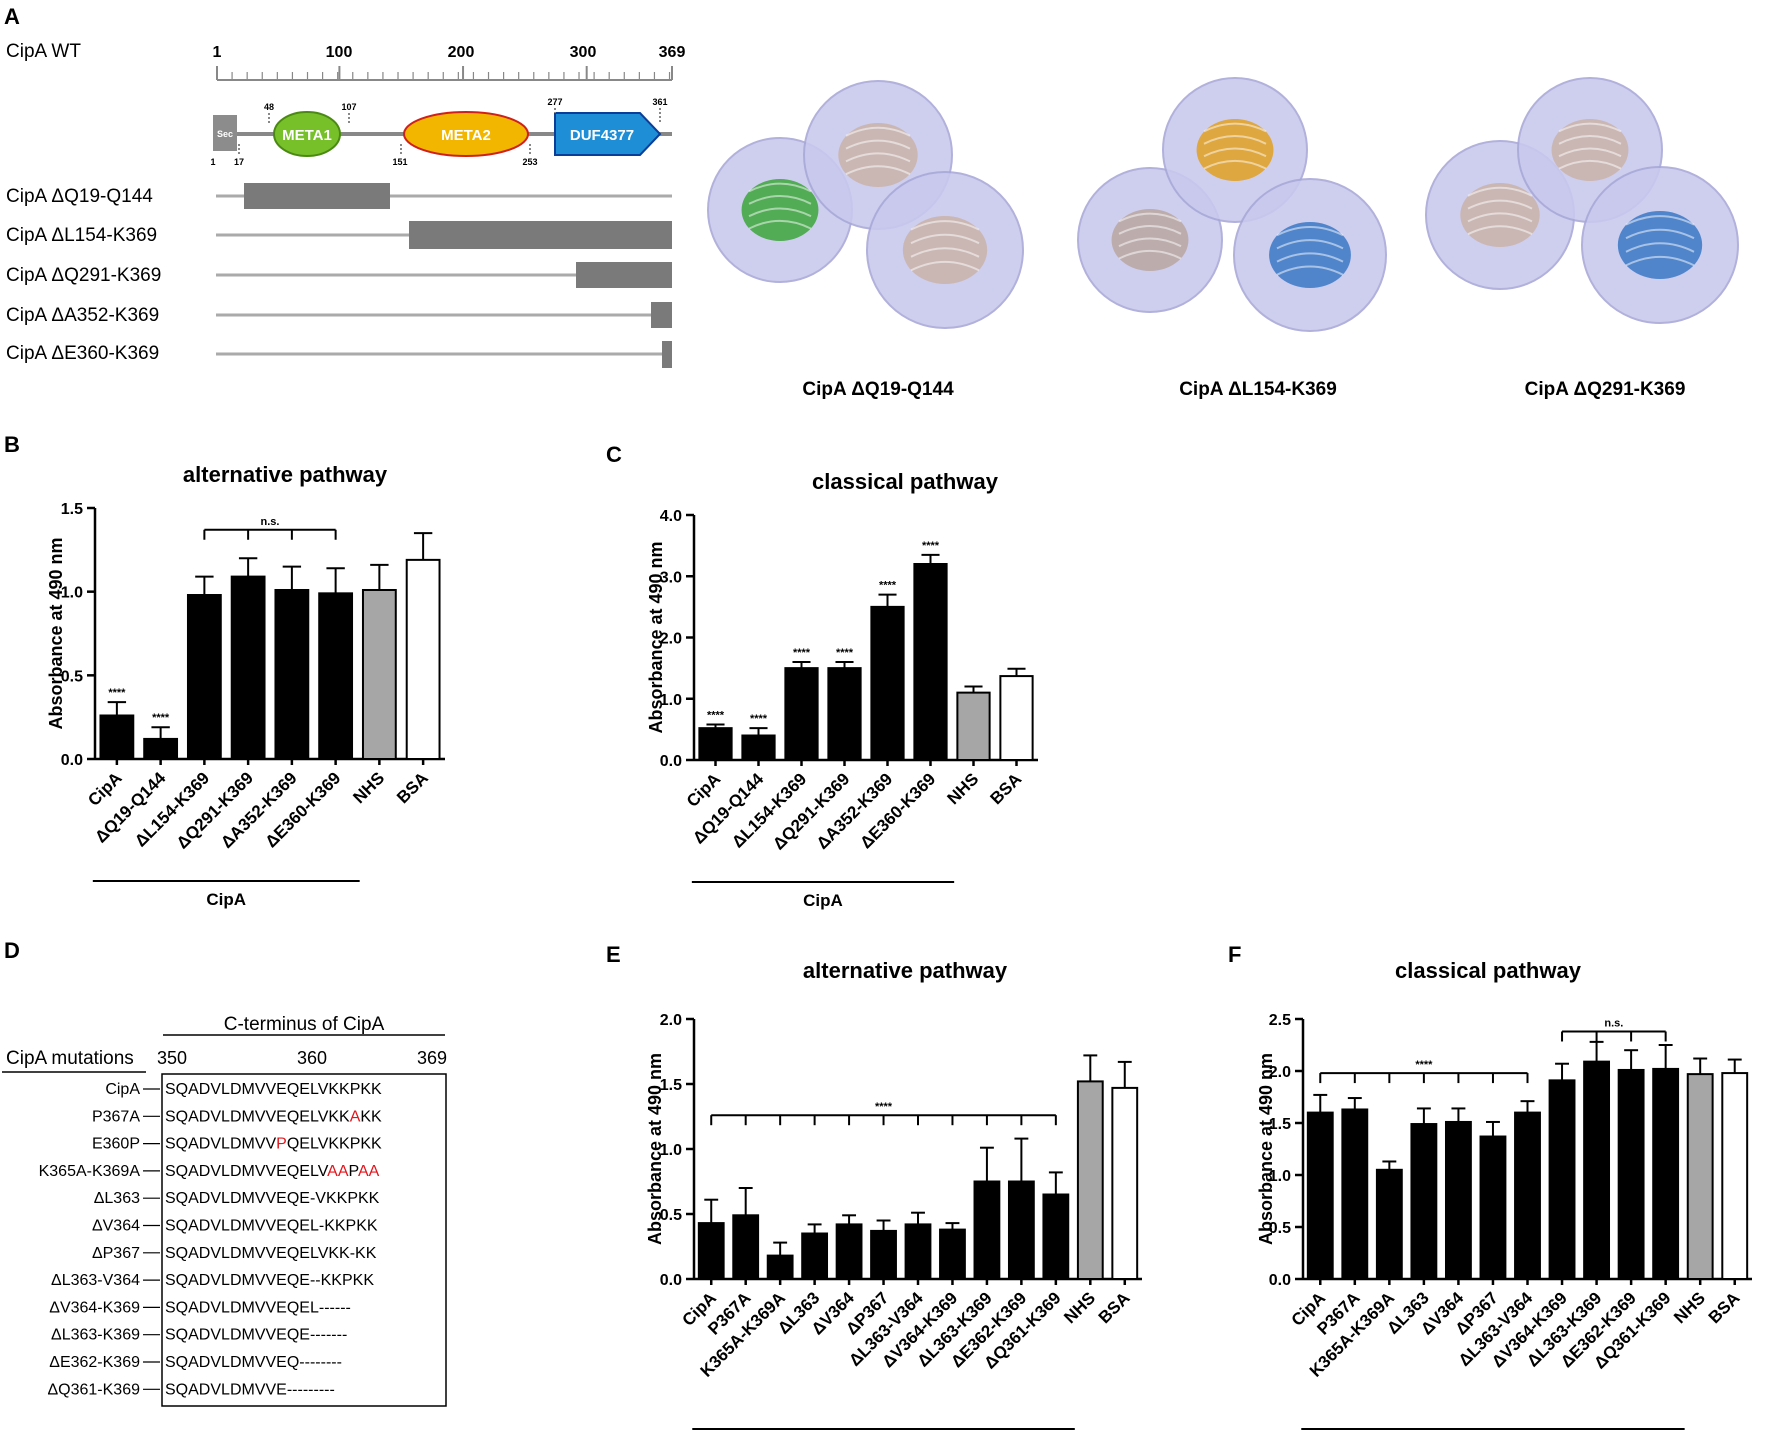  What do you see at coordinates (1613, 1023) in the screenshot?
I see `significance-bracket-ns-label: n.s.` at bounding box center [1613, 1023].